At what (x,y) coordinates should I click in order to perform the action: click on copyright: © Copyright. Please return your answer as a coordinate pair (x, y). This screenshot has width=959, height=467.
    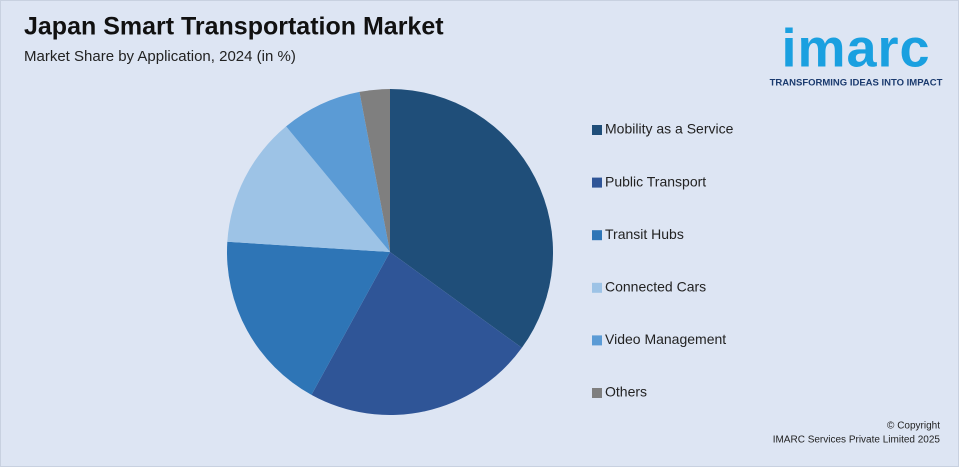
    Looking at the image, I should click on (913, 426).